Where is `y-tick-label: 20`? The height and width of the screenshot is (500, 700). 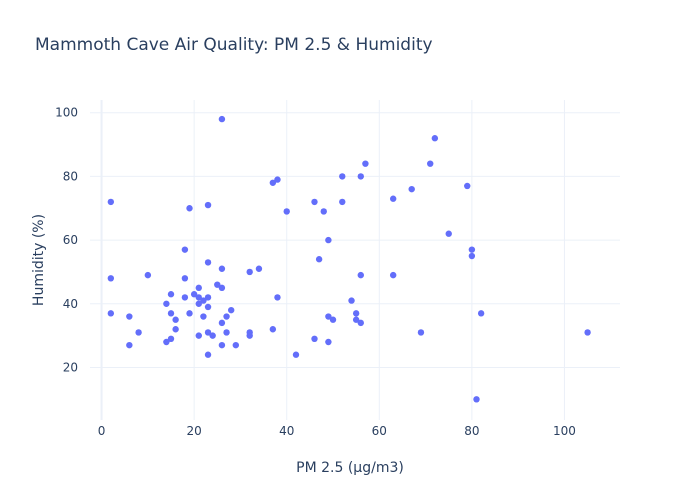 y-tick-label: 20 is located at coordinates (70, 367).